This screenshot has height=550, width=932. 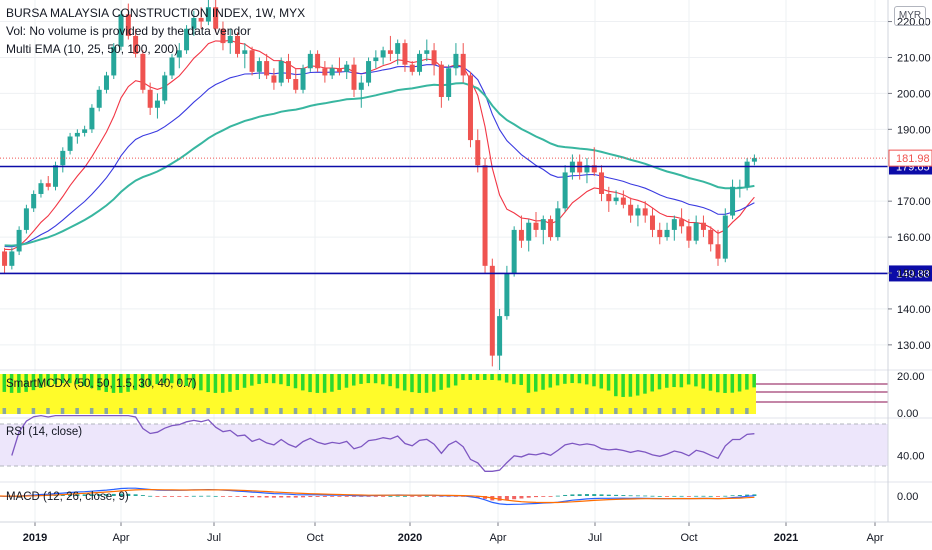 I want to click on smartmcdx-legend: SmartMCDX (50, 50, 1.5, 30, 40, 0.7), so click(x=101, y=384).